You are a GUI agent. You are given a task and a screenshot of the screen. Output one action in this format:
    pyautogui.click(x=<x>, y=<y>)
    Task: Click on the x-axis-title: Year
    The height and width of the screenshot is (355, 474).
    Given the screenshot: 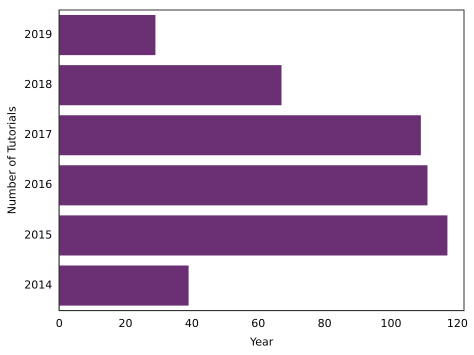 What is the action you would take?
    pyautogui.click(x=261, y=341)
    